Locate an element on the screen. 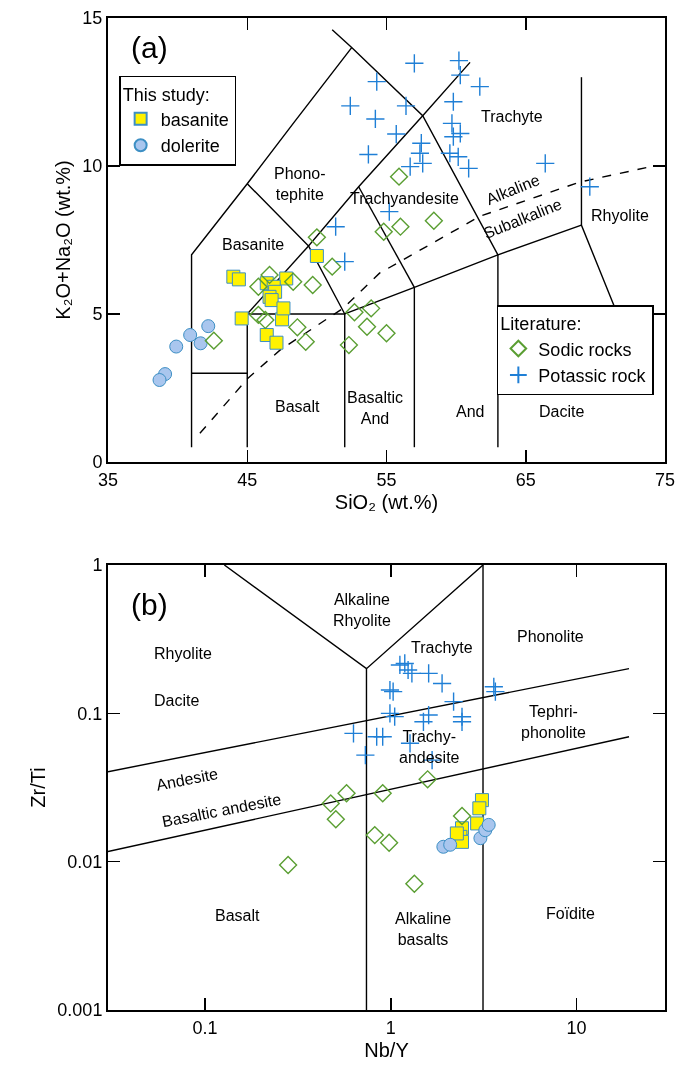  x-axis-title: SiO₂ (wt.%) is located at coordinates (386, 501).